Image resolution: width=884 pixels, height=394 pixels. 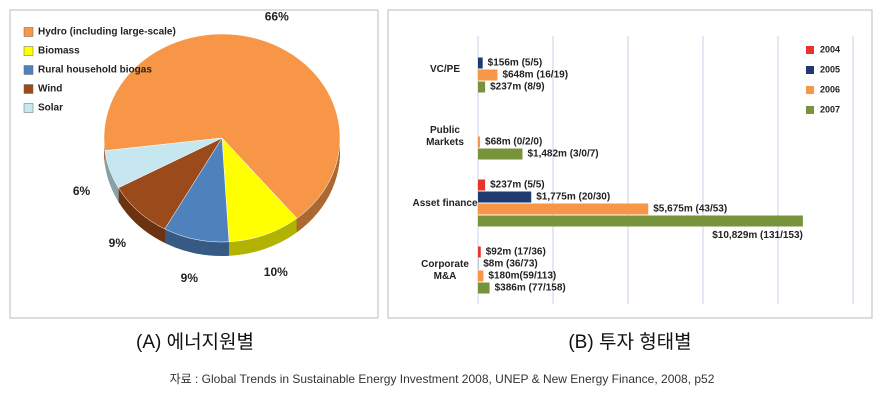 I want to click on legend-label: Solar, so click(x=50, y=108).